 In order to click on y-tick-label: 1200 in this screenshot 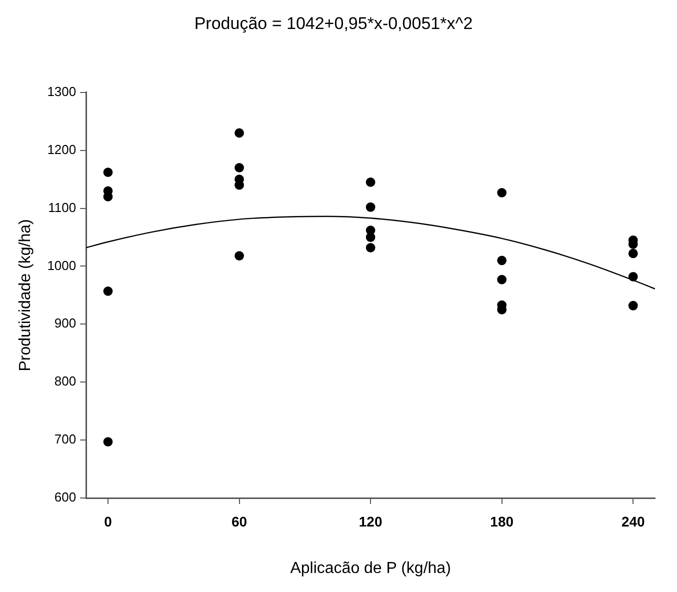, I will do `click(61, 149)`.